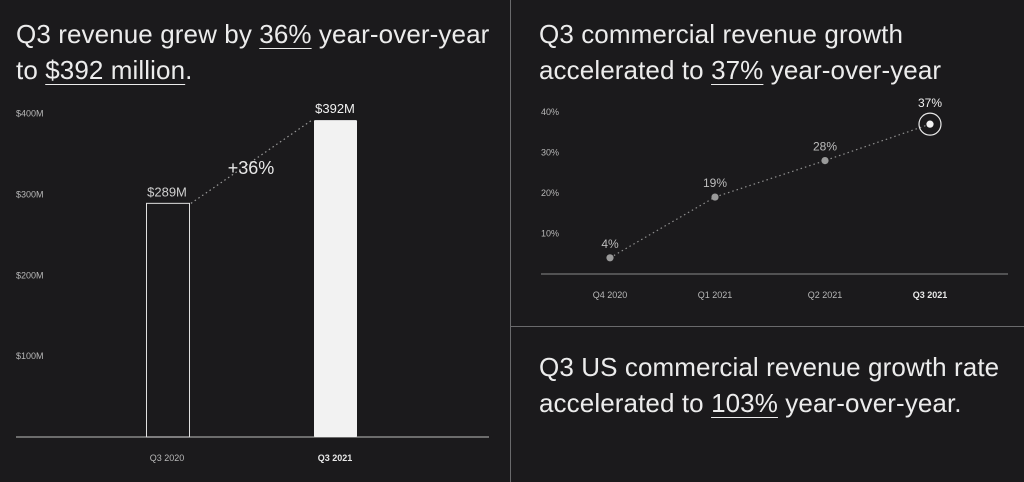 Image resolution: width=1024 pixels, height=482 pixels. Describe the element at coordinates (930, 103) in the screenshot. I see `data-point-label: 37%` at that location.